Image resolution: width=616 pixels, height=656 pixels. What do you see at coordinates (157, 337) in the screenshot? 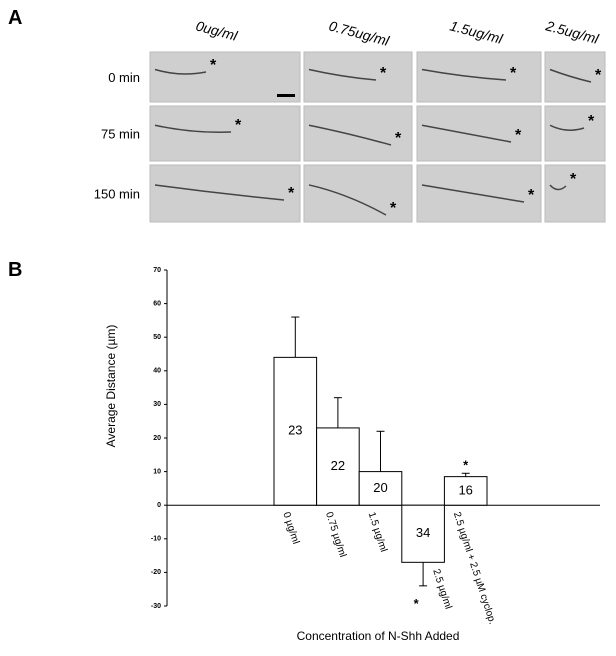
I see `y-tick-label: 50` at bounding box center [157, 337].